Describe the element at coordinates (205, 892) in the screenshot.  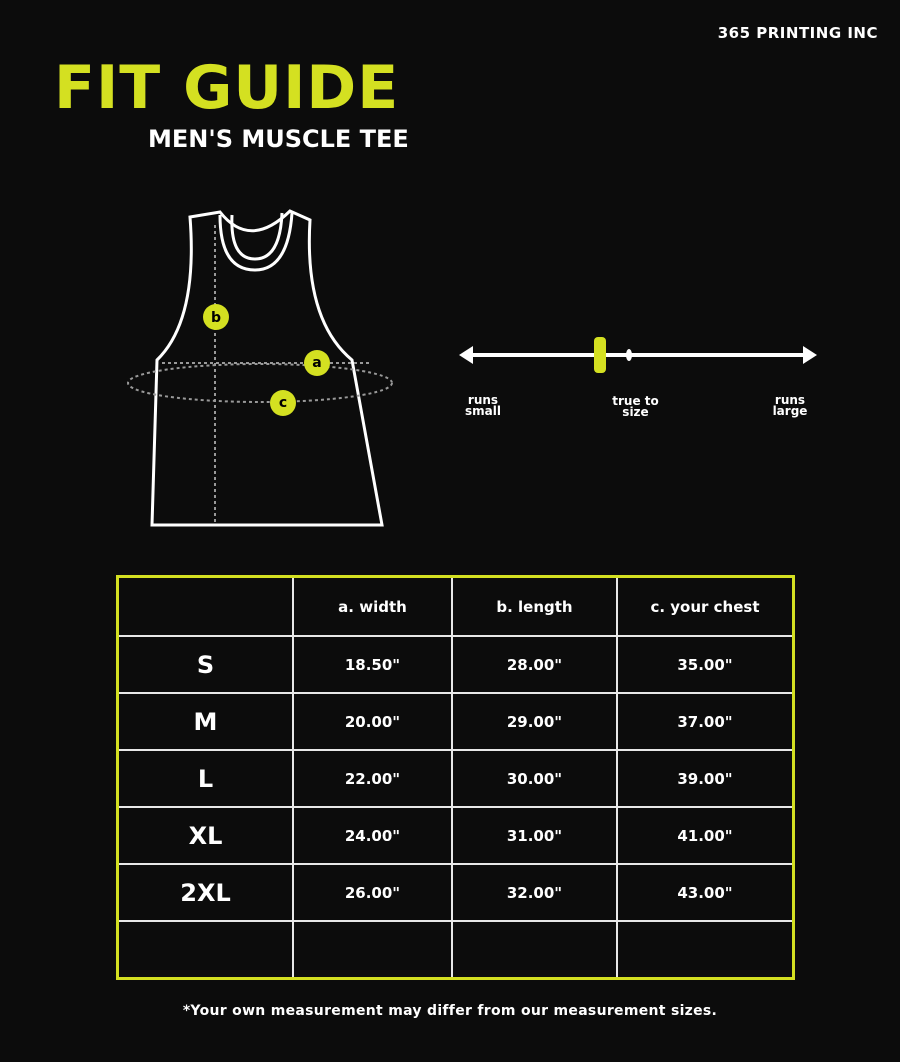
I see `size-cell: 2XL` at that location.